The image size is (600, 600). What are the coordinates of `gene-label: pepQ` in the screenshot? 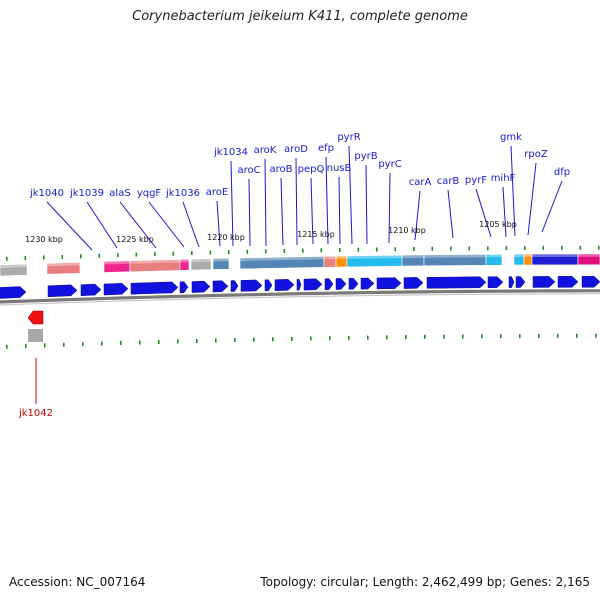 It's located at (311, 169).